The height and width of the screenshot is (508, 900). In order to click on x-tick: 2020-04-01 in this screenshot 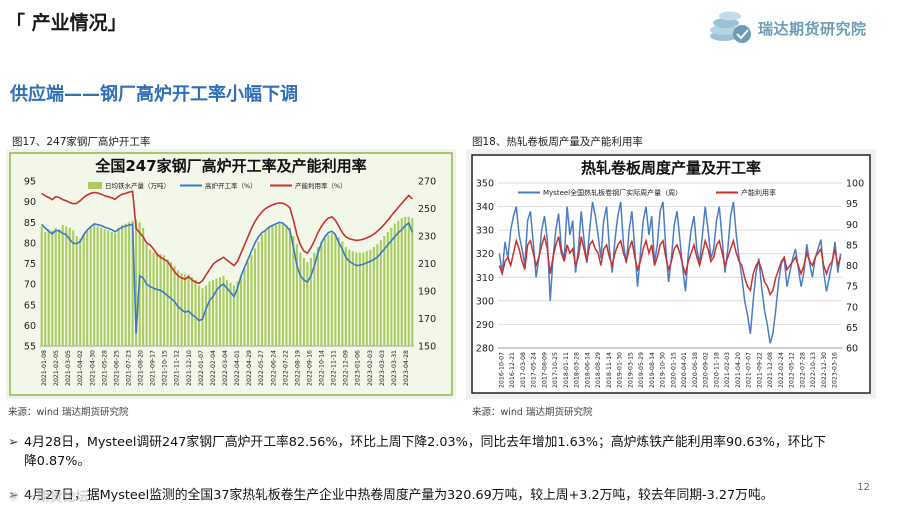, I will do `click(684, 370)`.